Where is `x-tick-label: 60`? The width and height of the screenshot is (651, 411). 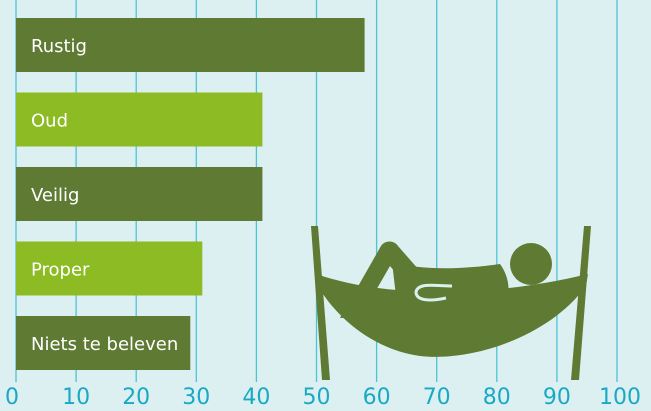
x-tick-label: 60 is located at coordinates (377, 397).